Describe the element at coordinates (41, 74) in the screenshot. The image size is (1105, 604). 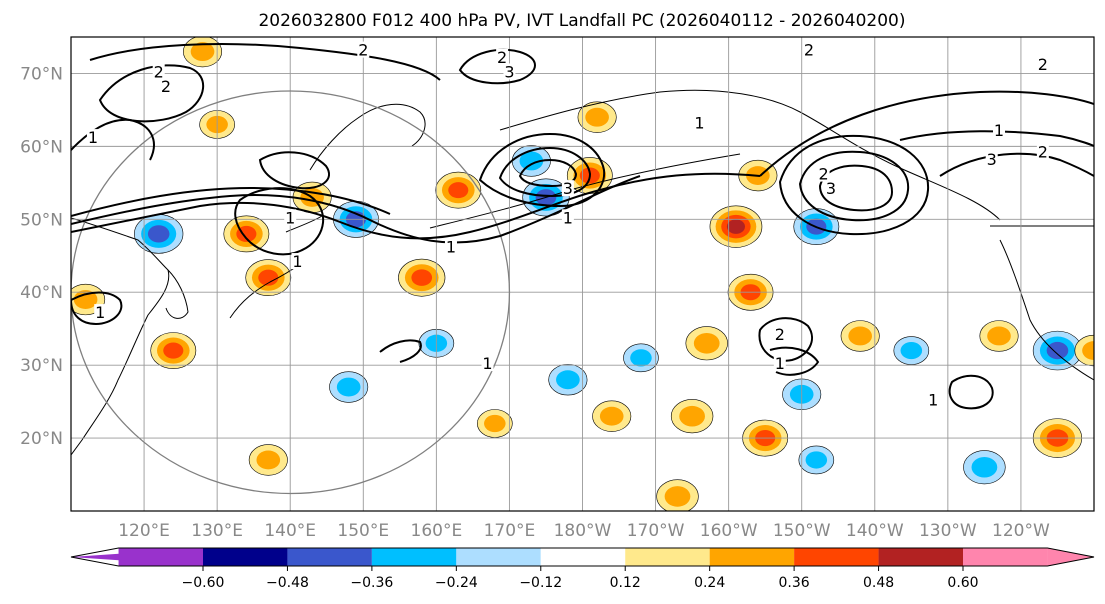
I see `lat-tick-label: 70°N` at that location.